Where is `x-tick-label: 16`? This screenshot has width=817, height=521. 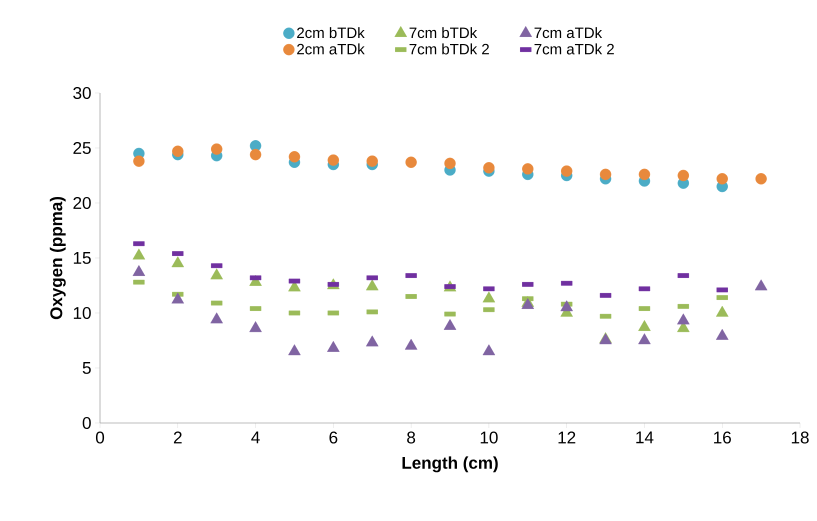
x-tick-label: 16 is located at coordinates (722, 438).